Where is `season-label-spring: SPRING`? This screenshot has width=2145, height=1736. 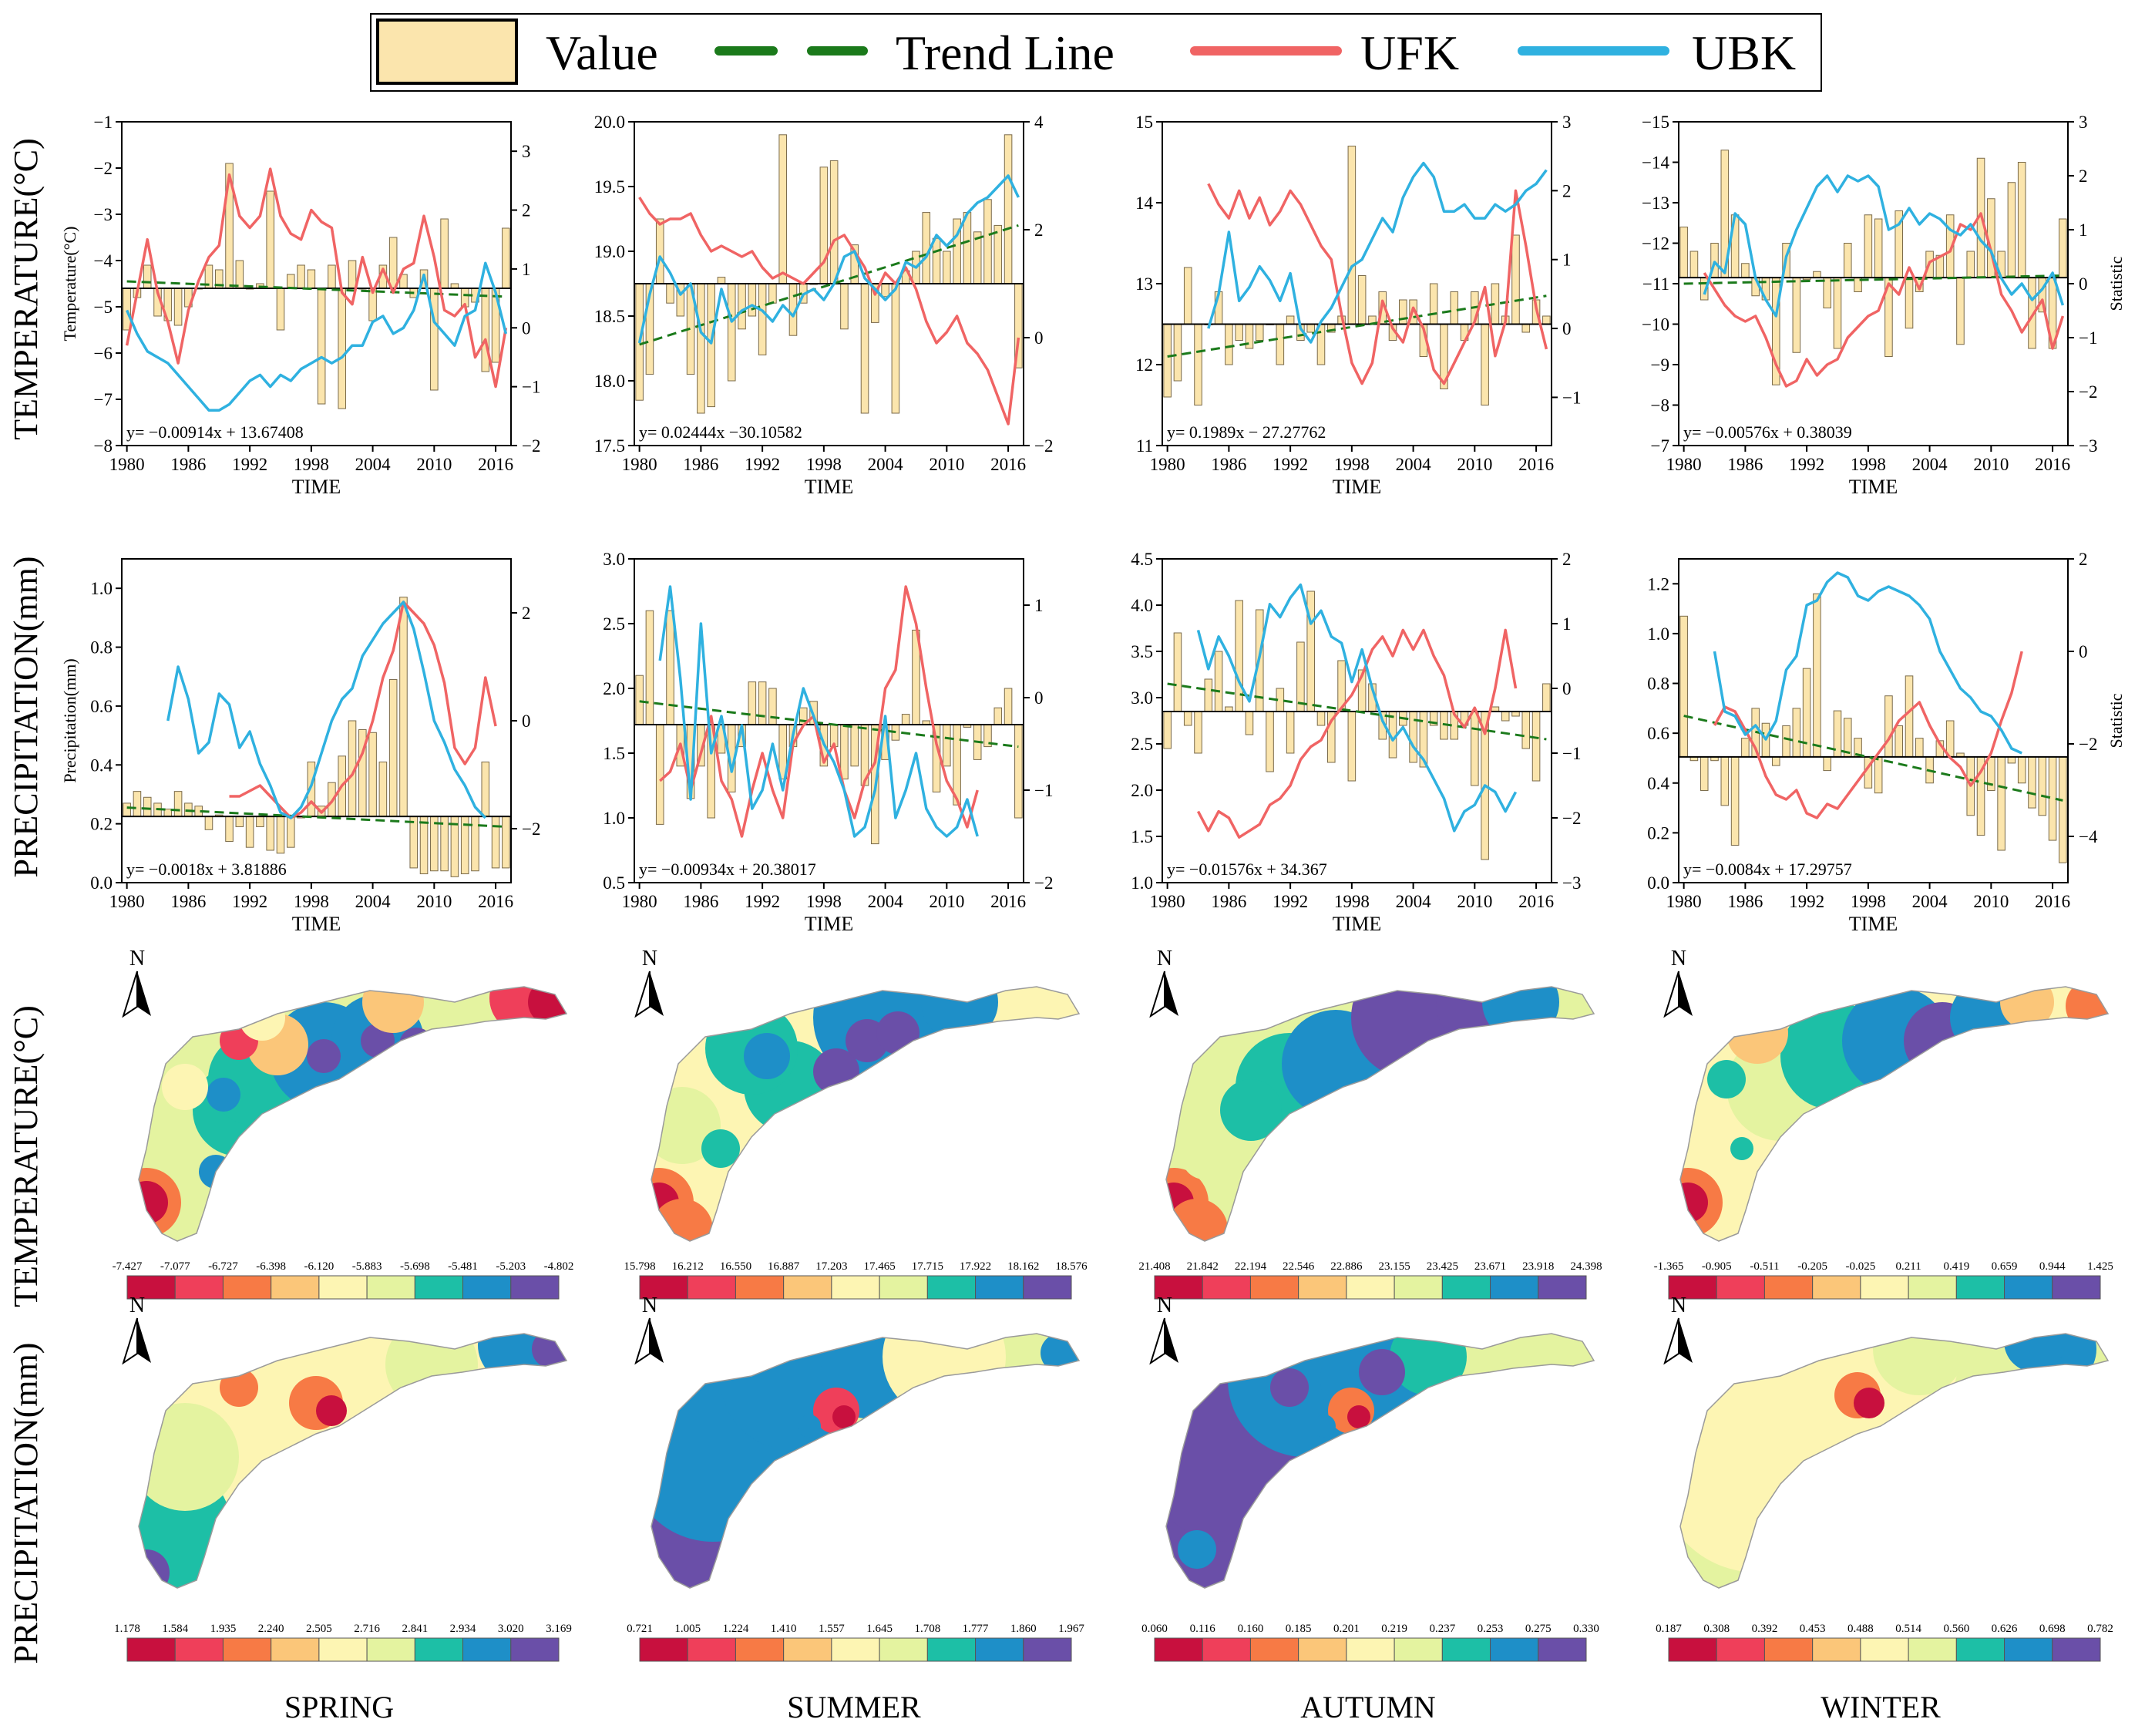
season-label-spring: SPRING is located at coordinates (339, 1707).